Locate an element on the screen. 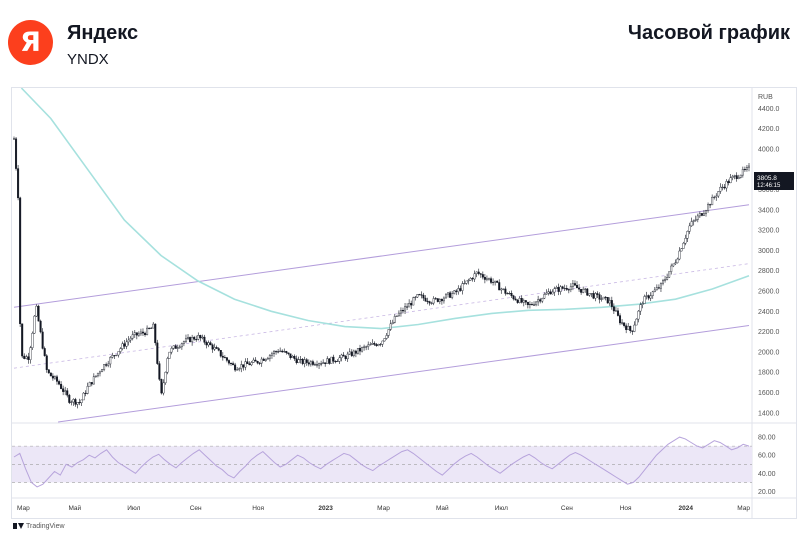  tradingview-brand: TradingView is located at coordinates (45, 526).